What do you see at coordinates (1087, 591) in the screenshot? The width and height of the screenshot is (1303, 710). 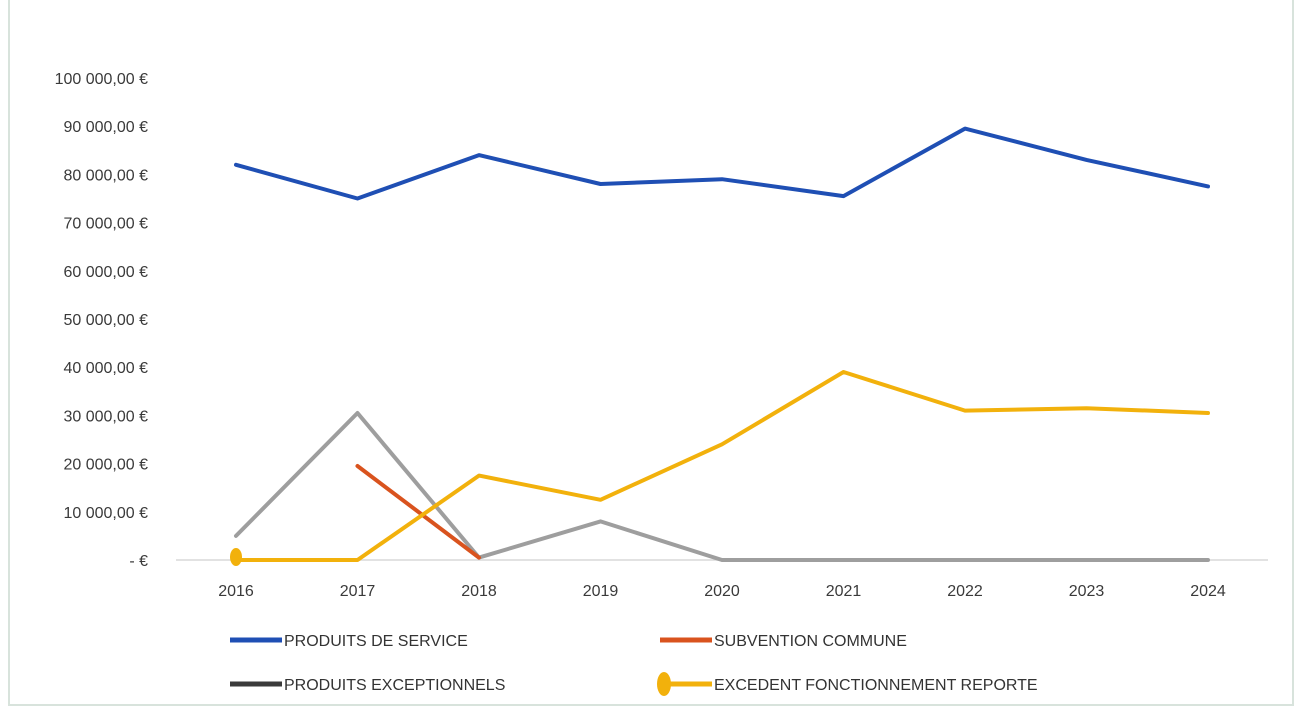 I see `x-tick-label: 2023` at bounding box center [1087, 591].